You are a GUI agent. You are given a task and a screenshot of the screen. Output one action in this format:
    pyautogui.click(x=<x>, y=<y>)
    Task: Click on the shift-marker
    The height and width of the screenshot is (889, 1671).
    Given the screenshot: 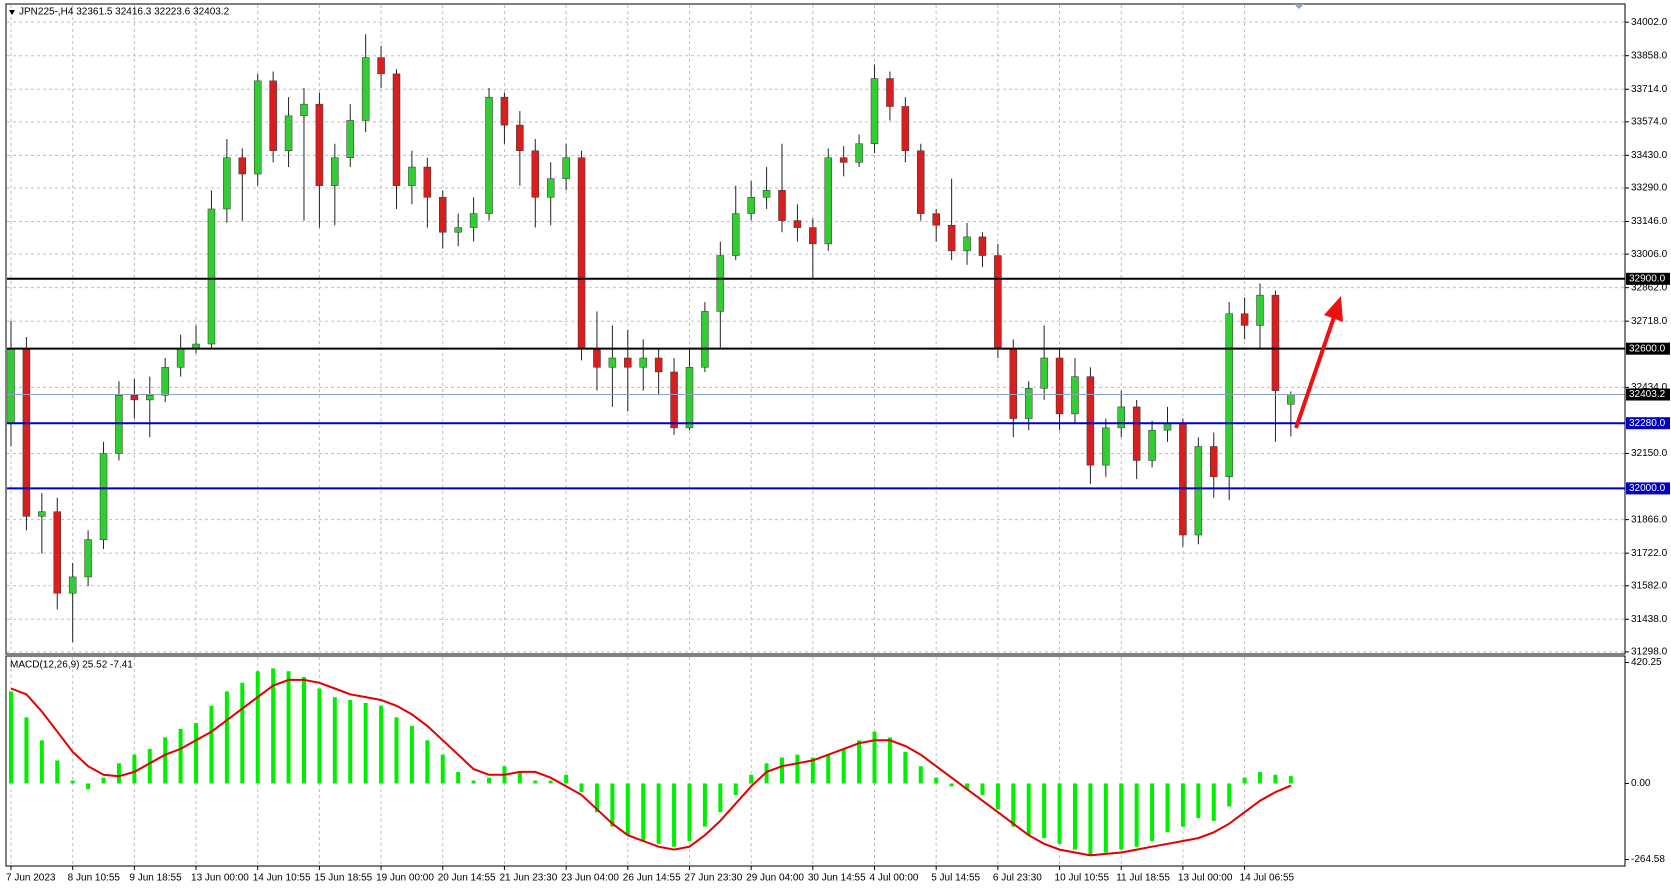 What is the action you would take?
    pyautogui.click(x=1299, y=6)
    